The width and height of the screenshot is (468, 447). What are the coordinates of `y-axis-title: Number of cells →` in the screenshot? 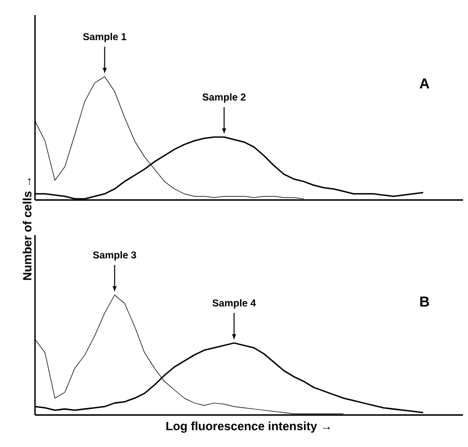 It's located at (27, 229).